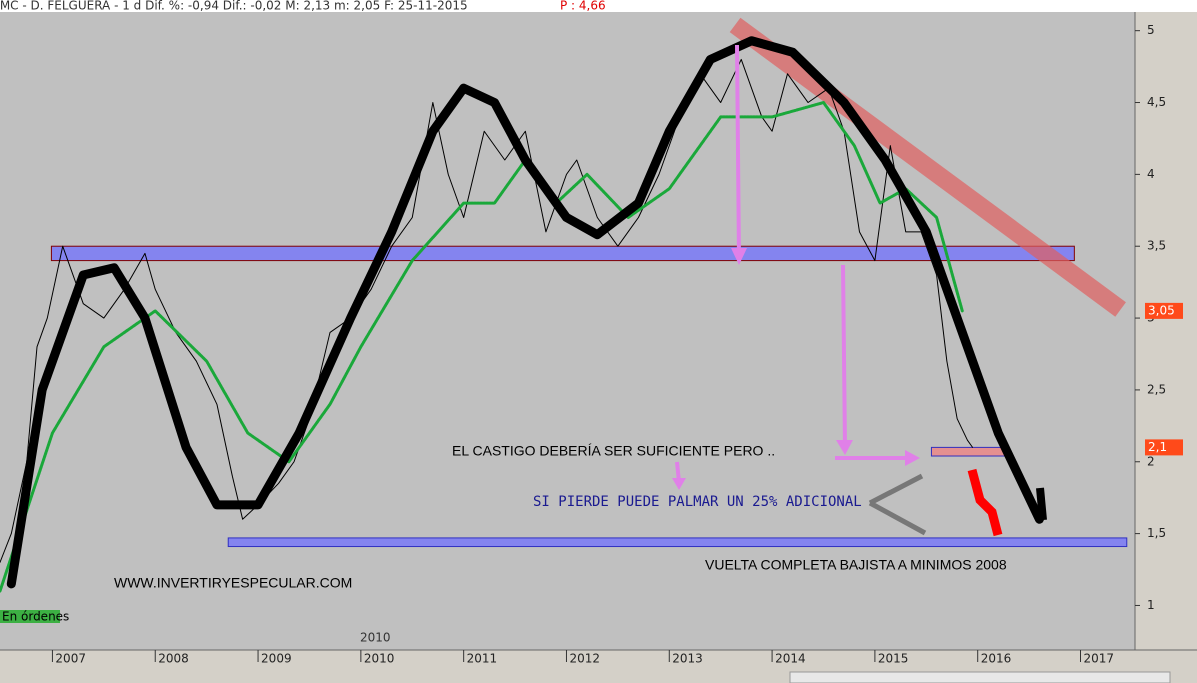 This screenshot has width=1197, height=683. Describe the element at coordinates (790, 659) in the screenshot. I see `x-tick-label: 2014` at that location.